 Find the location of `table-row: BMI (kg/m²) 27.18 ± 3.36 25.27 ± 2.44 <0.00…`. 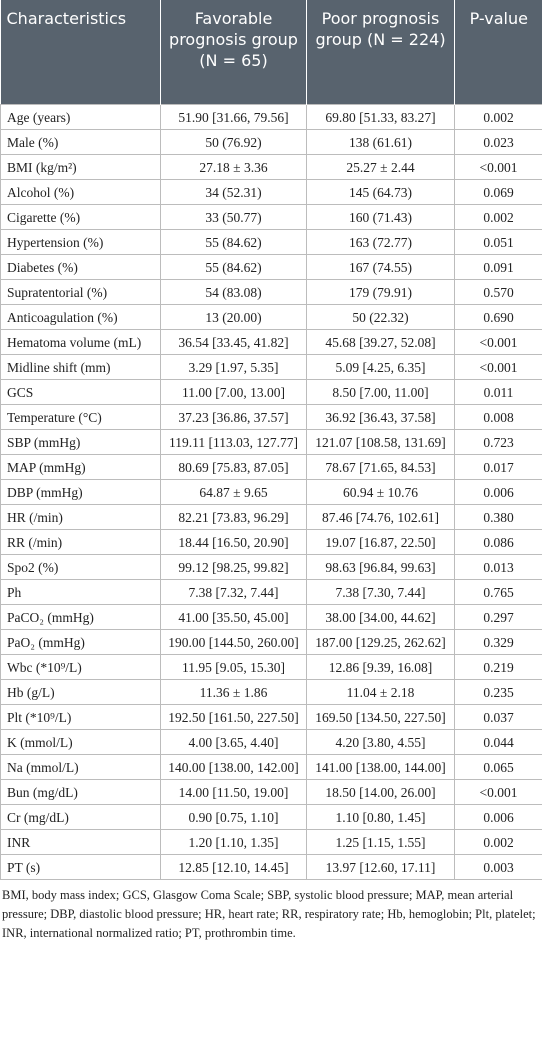

table-row: BMI (kg/m²) 27.18 ± 3.36 25.27 ± 2.44 <0.00… is located at coordinates (271, 167).